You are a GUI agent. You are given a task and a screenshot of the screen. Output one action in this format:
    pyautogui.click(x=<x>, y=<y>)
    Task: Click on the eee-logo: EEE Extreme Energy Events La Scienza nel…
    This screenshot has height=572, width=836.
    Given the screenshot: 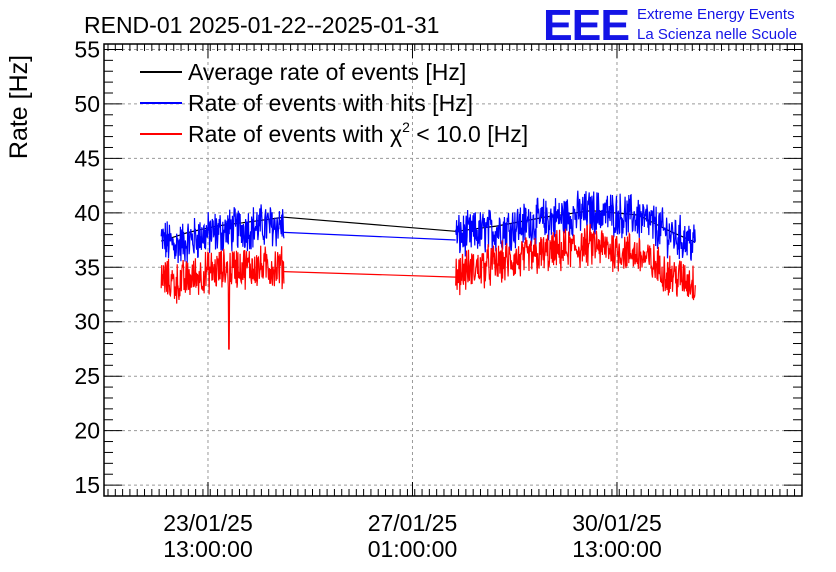 What is the action you would take?
    pyautogui.click(x=670, y=25)
    